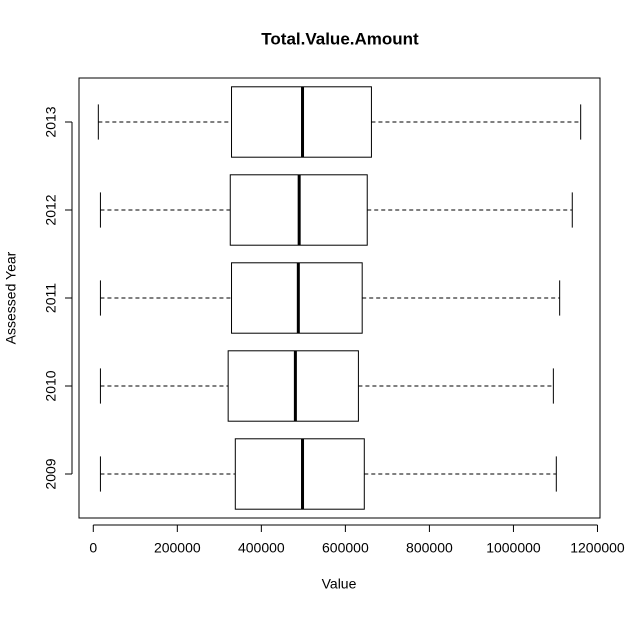 This screenshot has width=640, height=621. Describe the element at coordinates (513, 548) in the screenshot. I see `x-tick-label: 1000000` at that location.